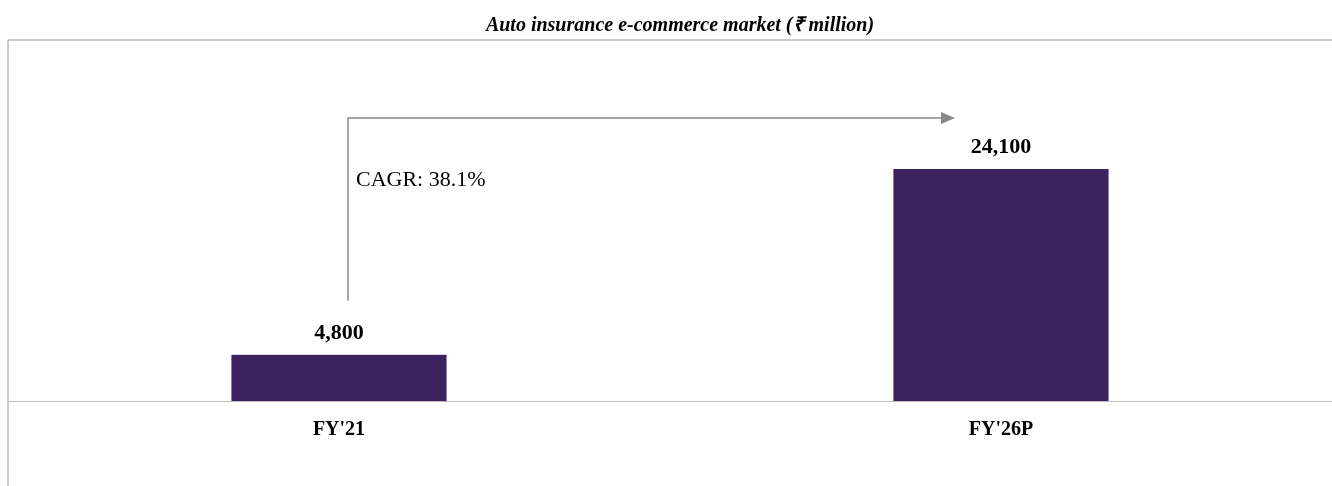  Describe the element at coordinates (339, 428) in the screenshot. I see `x-tick-label: FY'21` at that location.